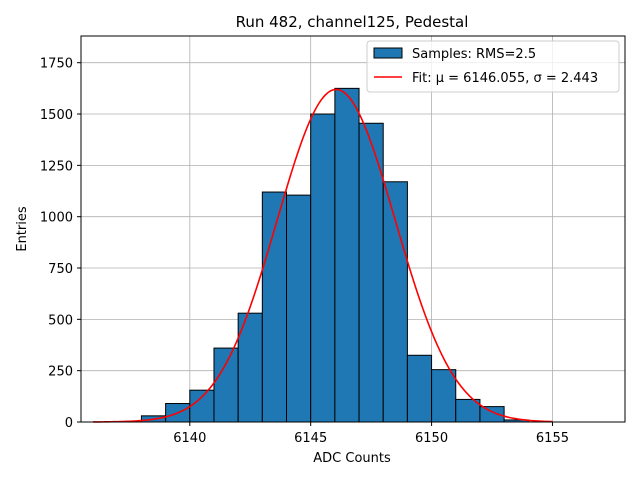 This screenshot has width=640, height=480. What do you see at coordinates (352, 22) in the screenshot?
I see `chart-title: Run 482, channel125, Pedestal` at bounding box center [352, 22].